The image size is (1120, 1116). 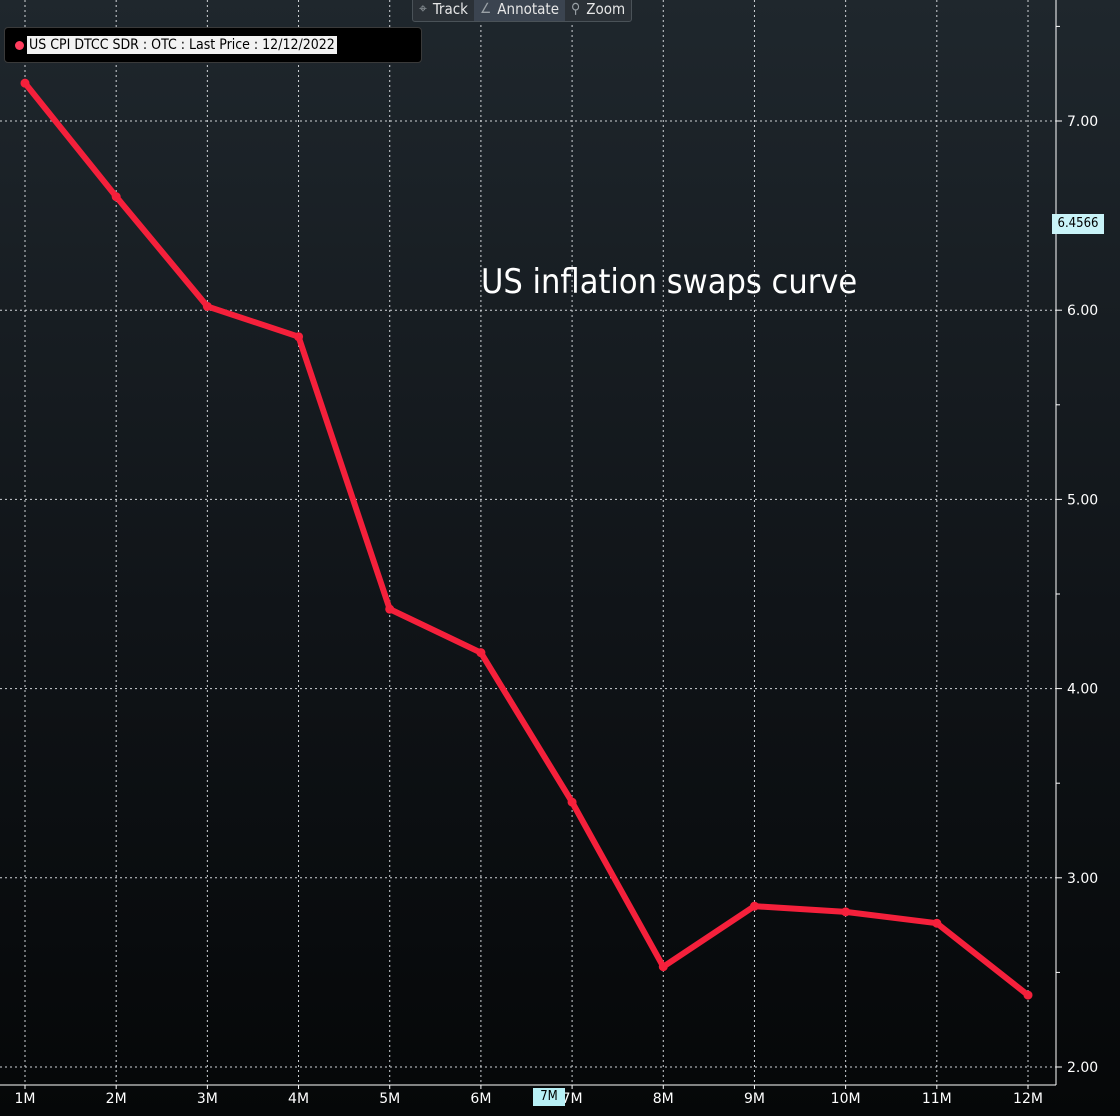 I want to click on pencil-icon: ∠, so click(x=485, y=9).